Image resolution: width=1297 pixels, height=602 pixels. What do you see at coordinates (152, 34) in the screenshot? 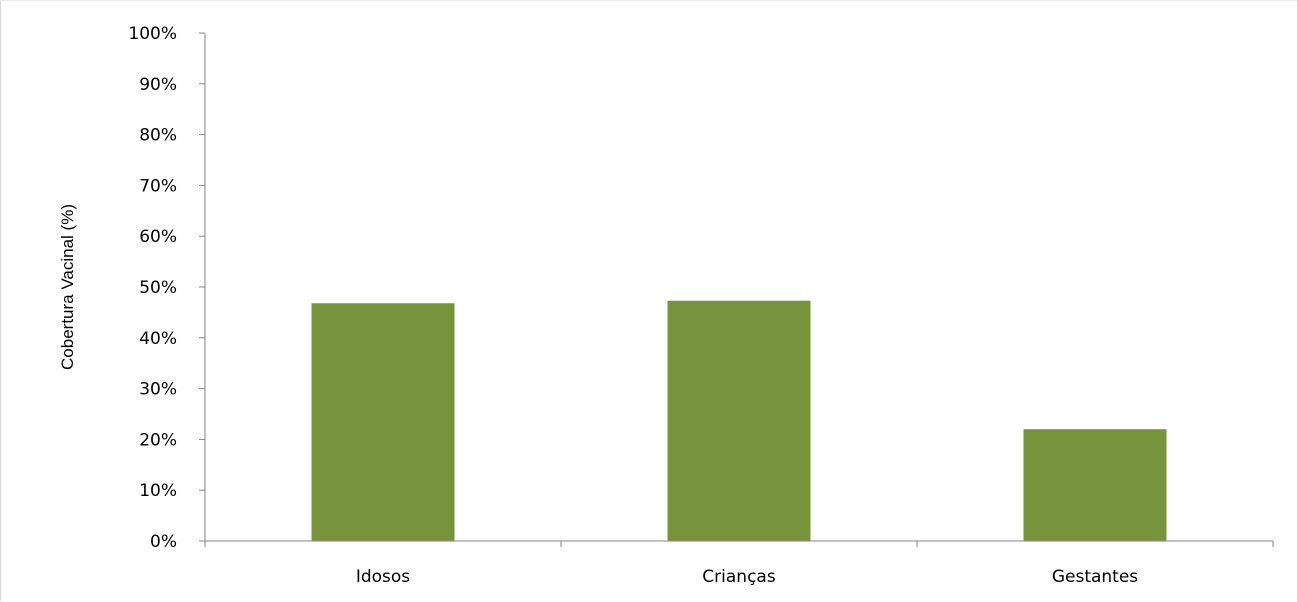
I see `y-tick-label: 100%` at bounding box center [152, 34].